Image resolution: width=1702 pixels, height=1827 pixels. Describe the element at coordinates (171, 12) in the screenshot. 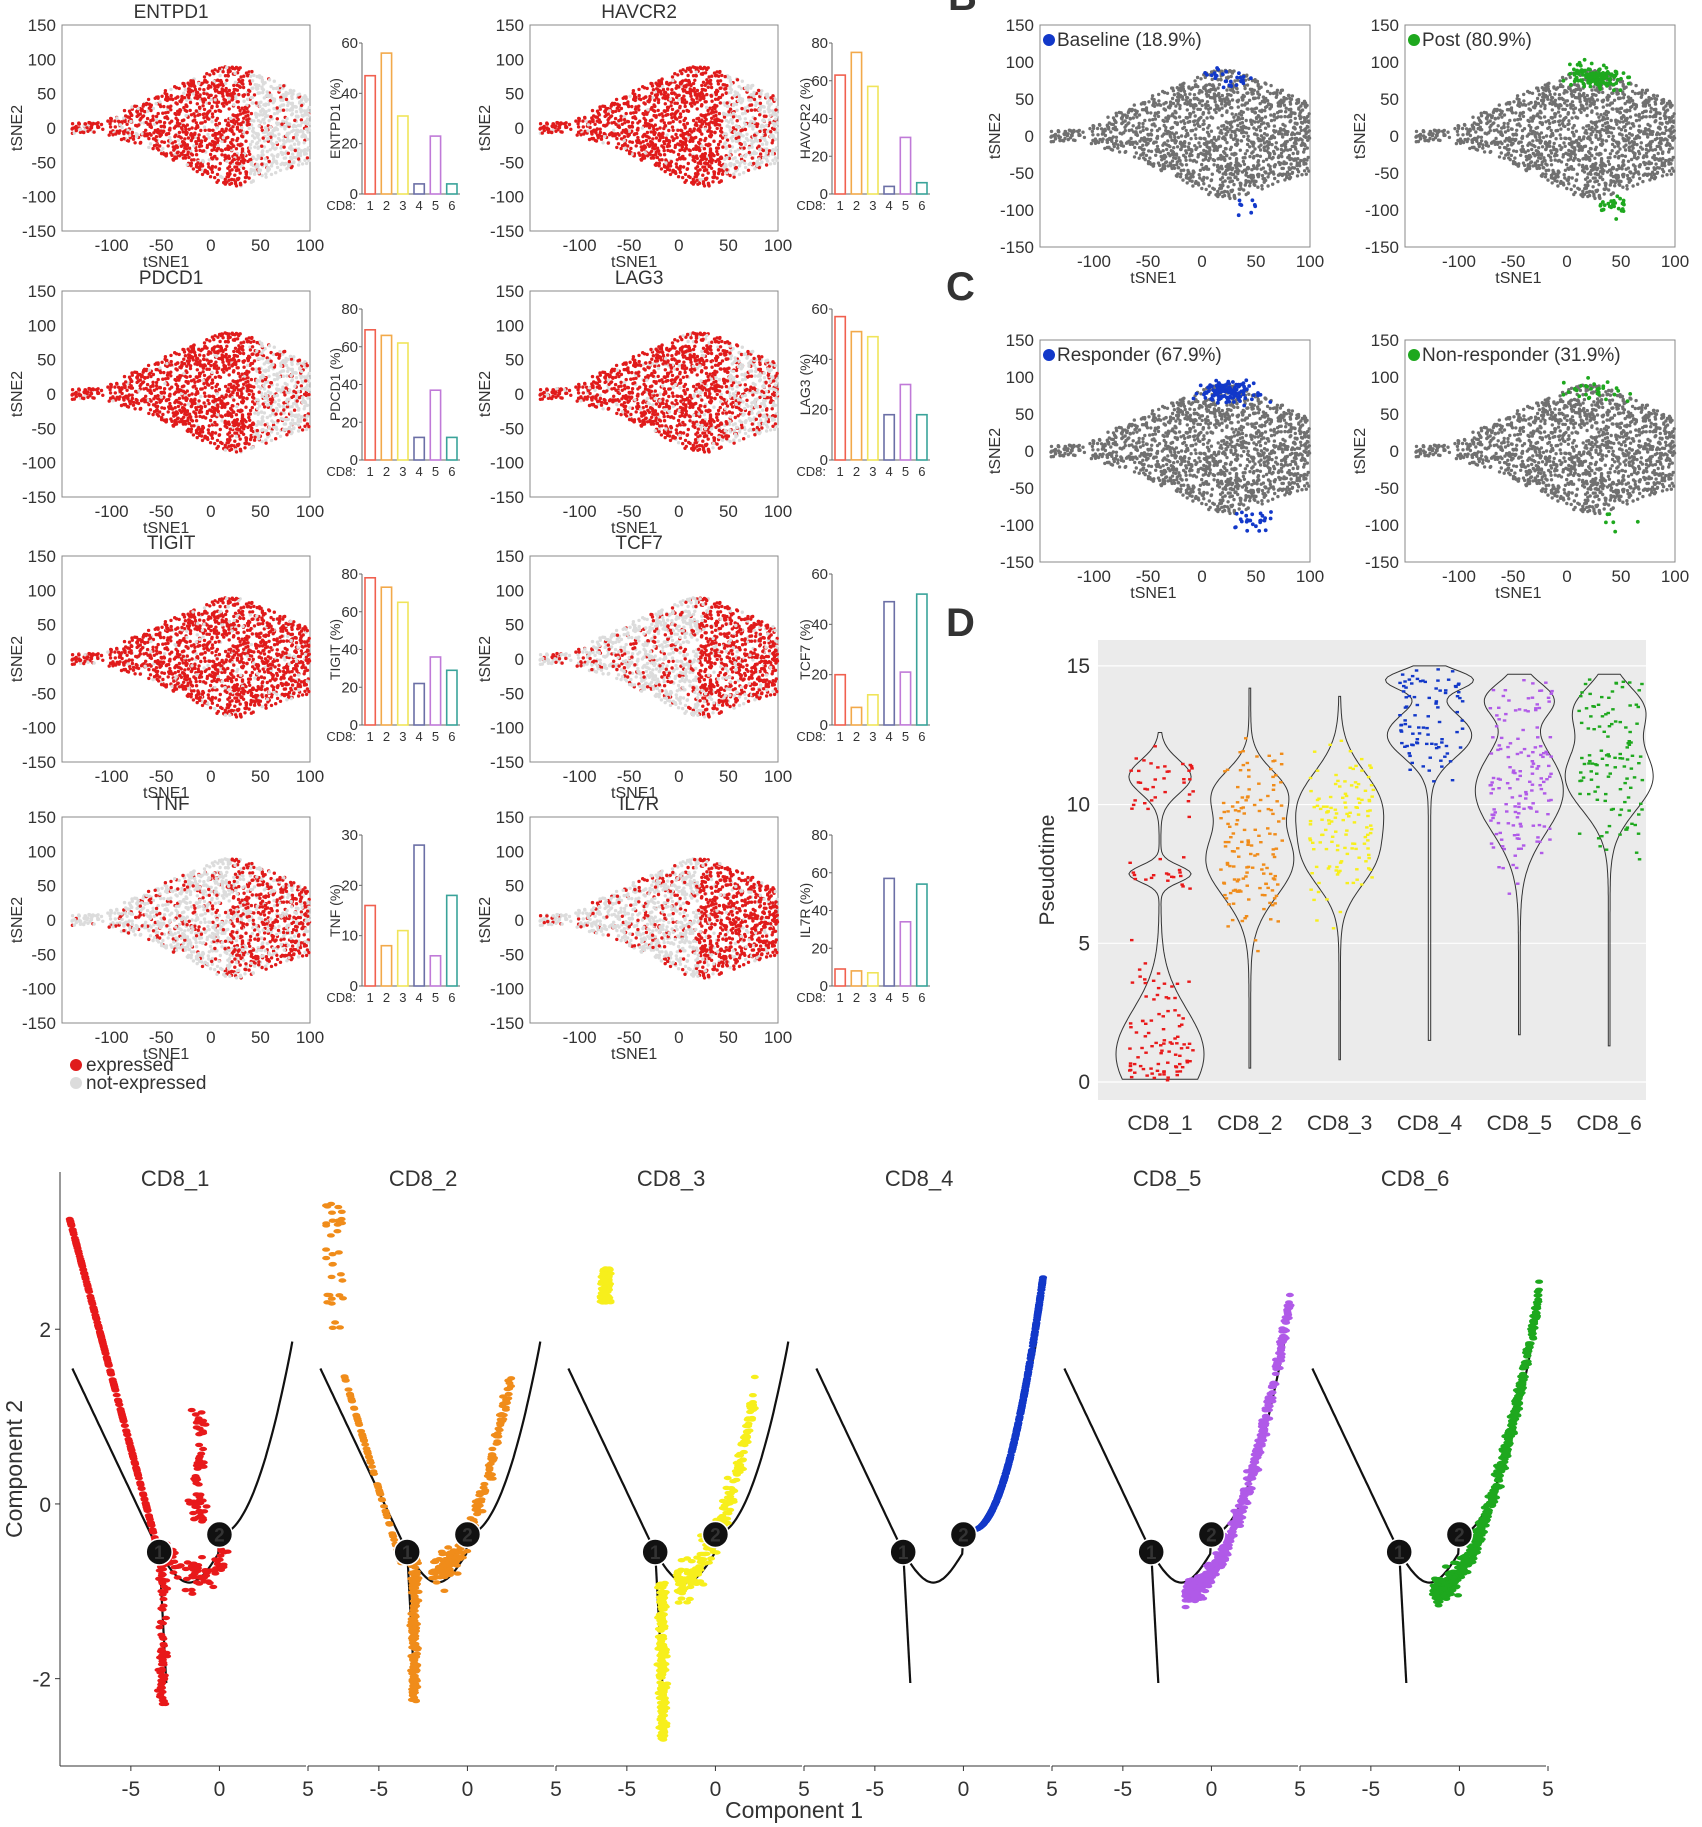

I see `tsne-title: ENTPD1` at that location.